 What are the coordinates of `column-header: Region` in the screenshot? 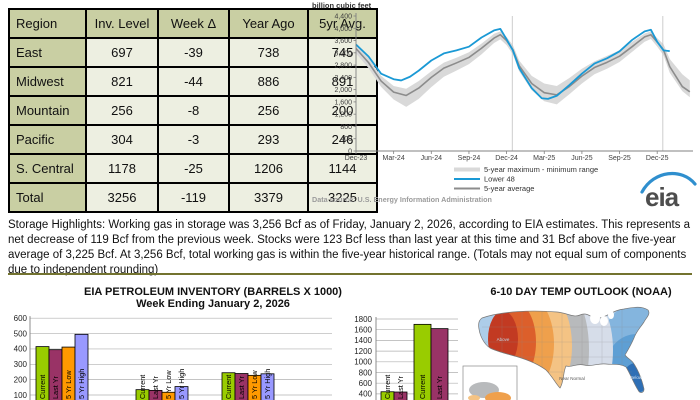 It's located at (47, 23).